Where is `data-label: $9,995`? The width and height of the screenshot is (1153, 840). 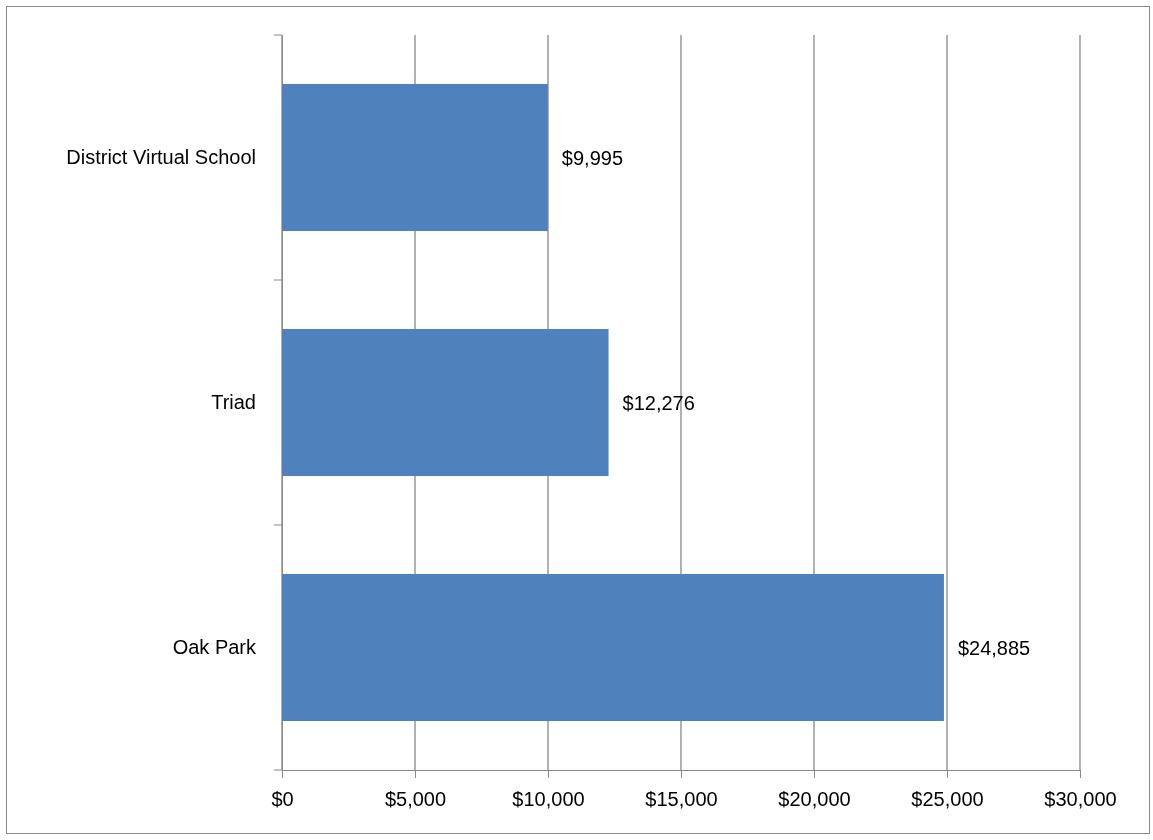
data-label: $9,995 is located at coordinates (592, 157).